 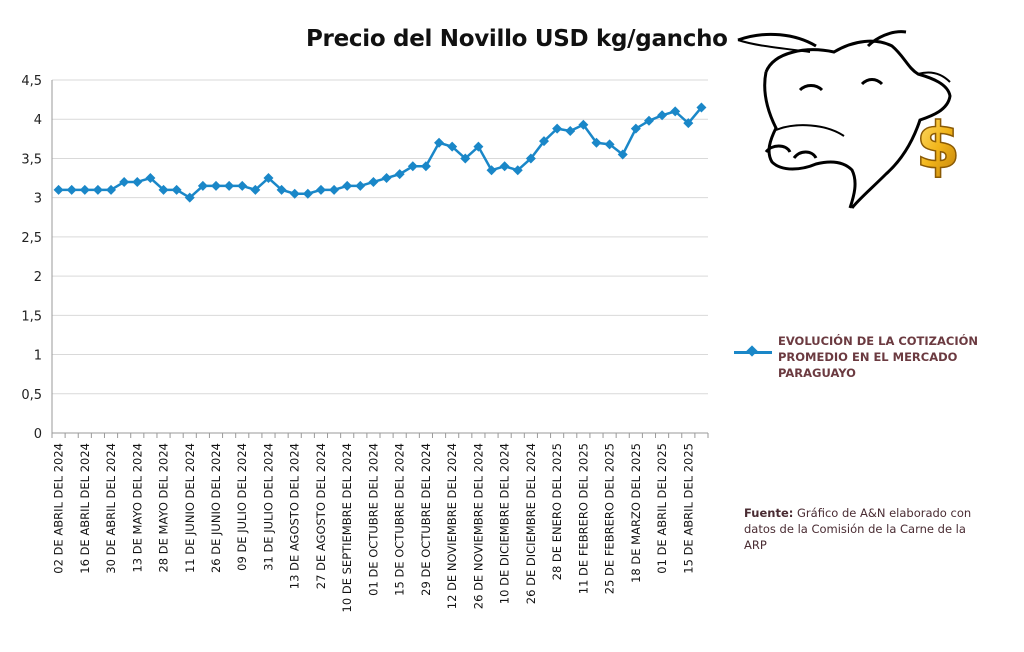 What do you see at coordinates (321, 516) in the screenshot?
I see `x-tick-label: 27 DE AGOSTO DEL 2024` at bounding box center [321, 516].